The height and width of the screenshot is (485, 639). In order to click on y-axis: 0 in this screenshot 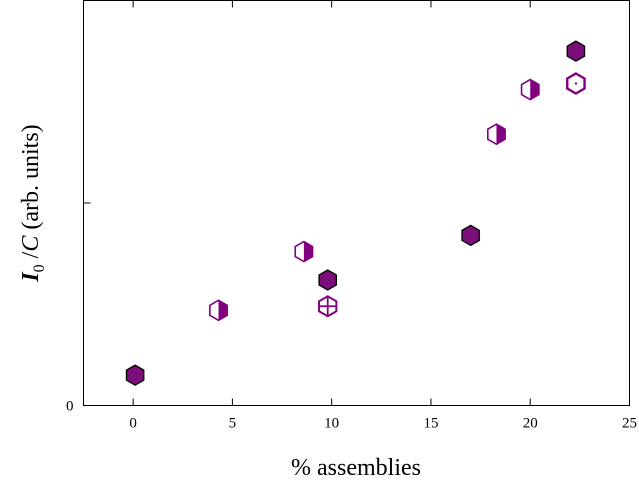, I will do `click(78, 308)`.